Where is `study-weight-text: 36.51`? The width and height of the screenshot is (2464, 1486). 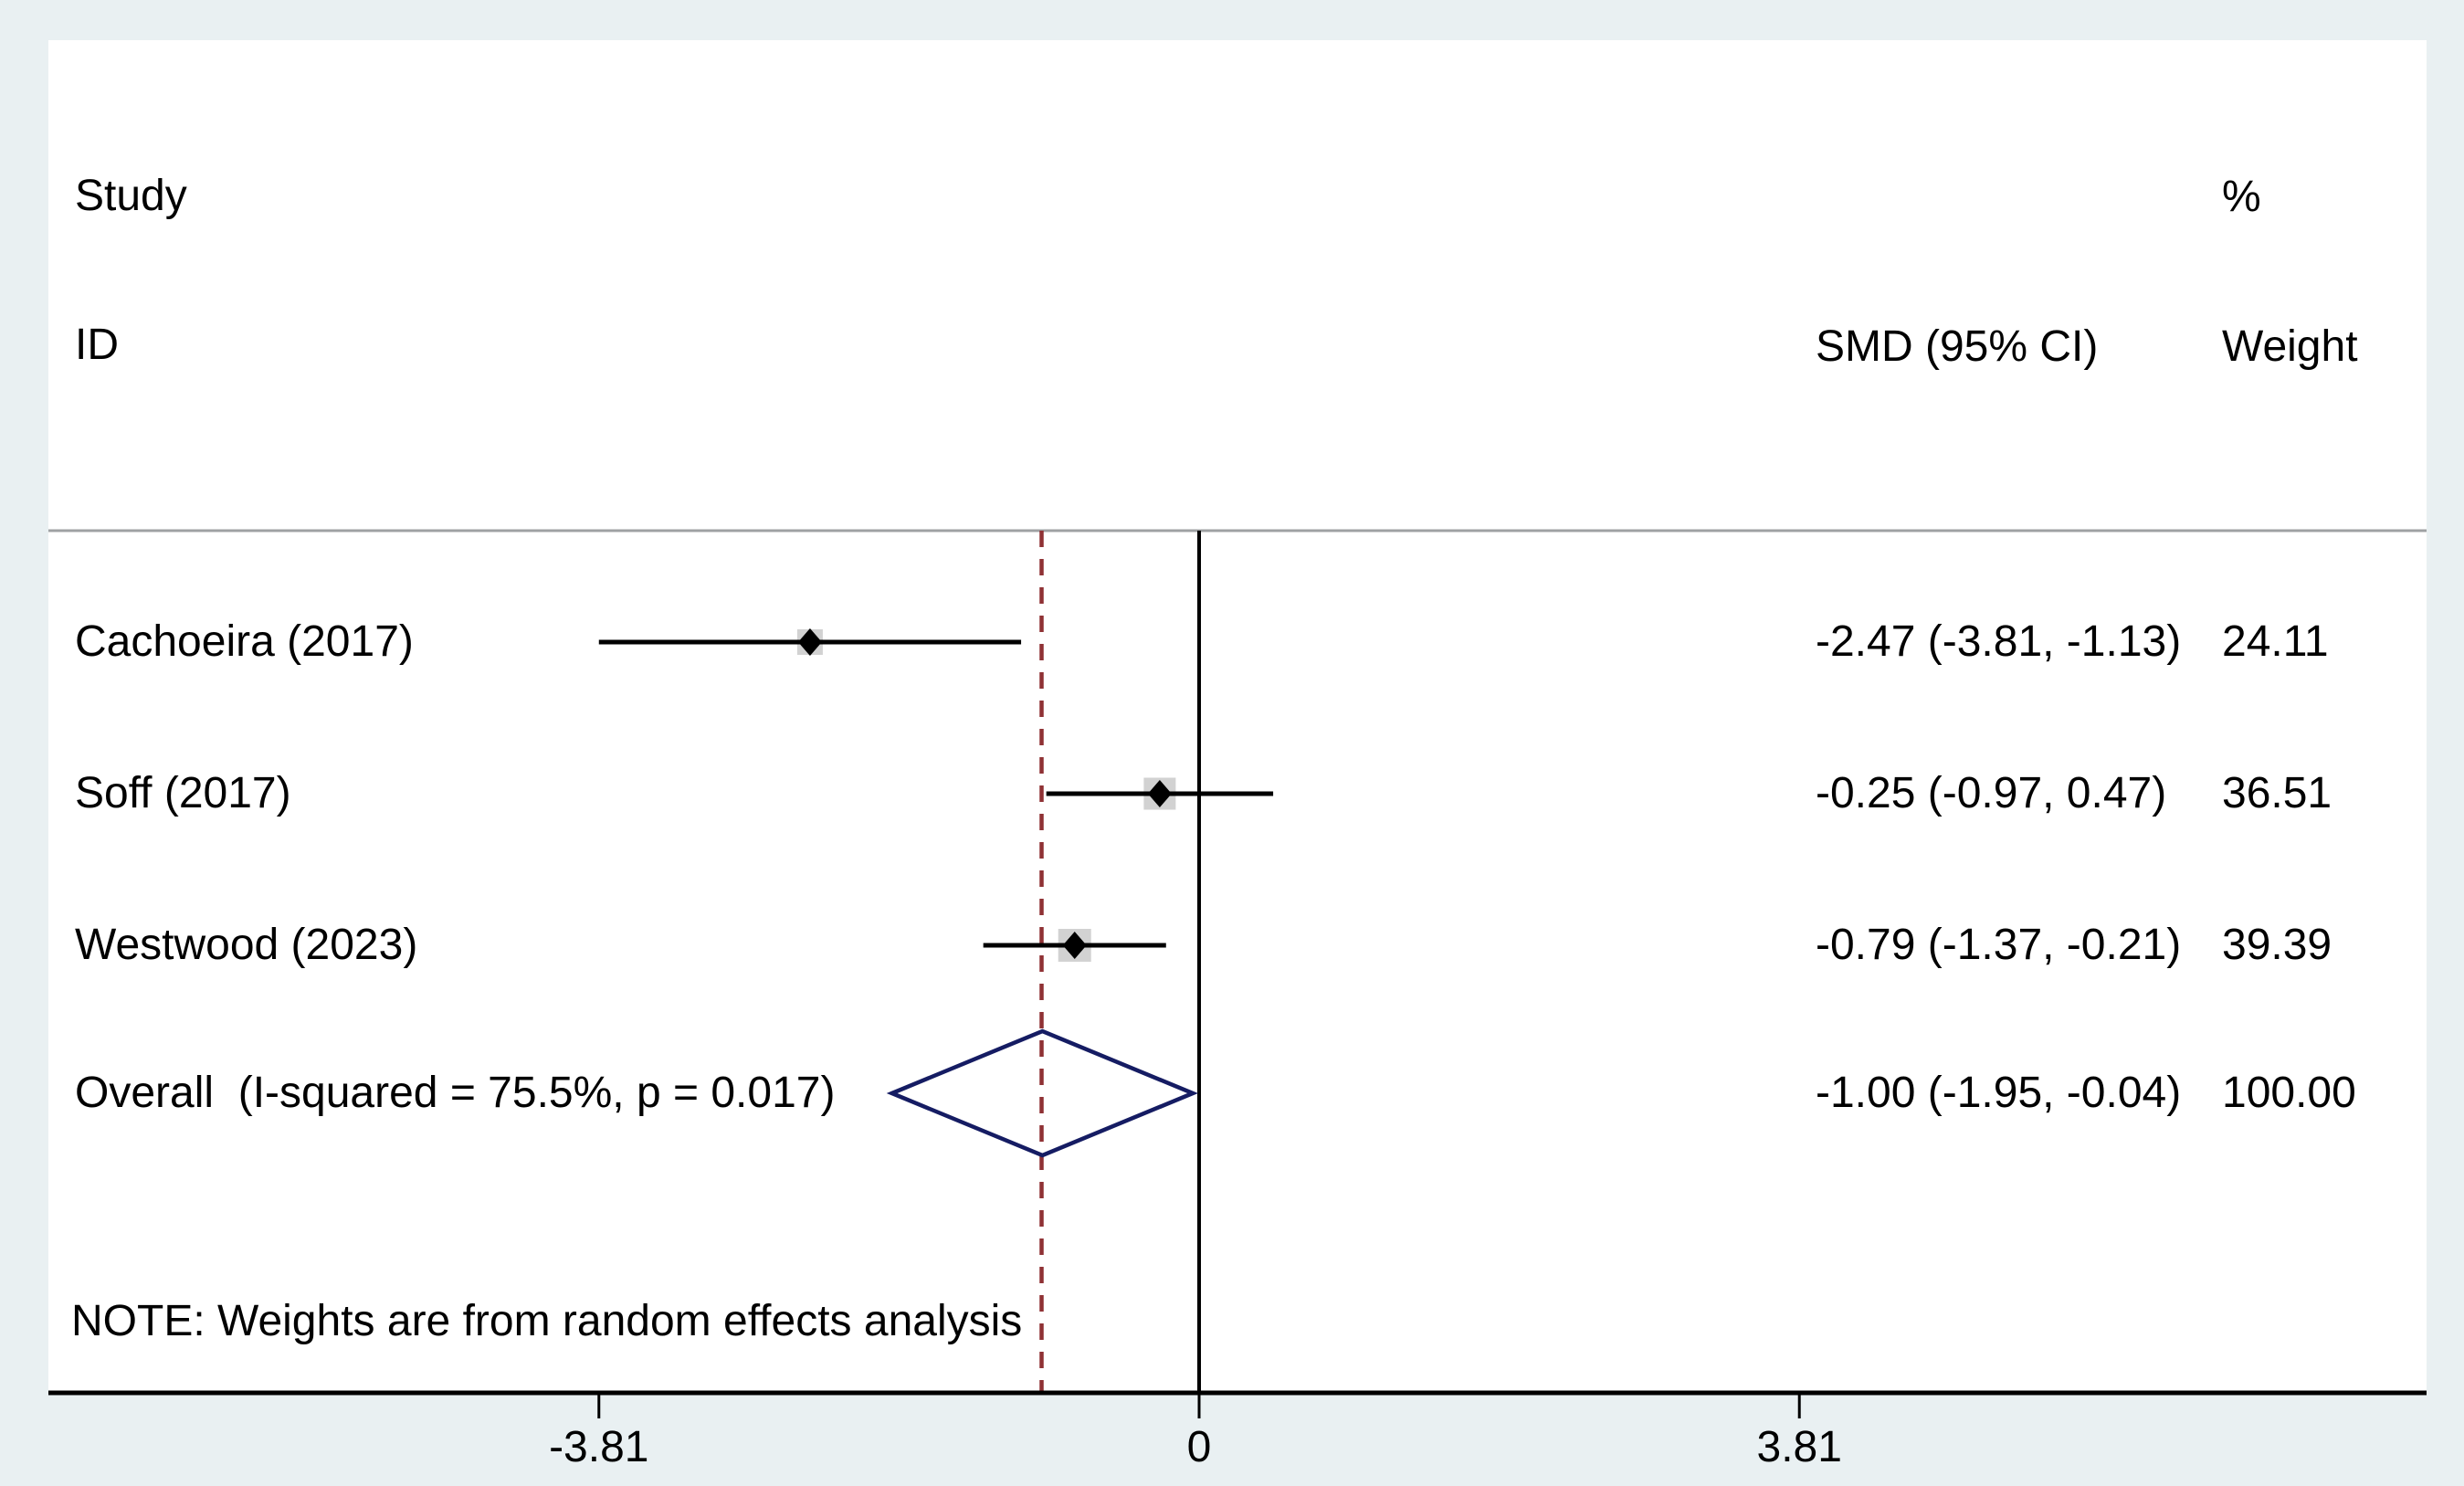 study-weight-text: 36.51 is located at coordinates (2277, 793).